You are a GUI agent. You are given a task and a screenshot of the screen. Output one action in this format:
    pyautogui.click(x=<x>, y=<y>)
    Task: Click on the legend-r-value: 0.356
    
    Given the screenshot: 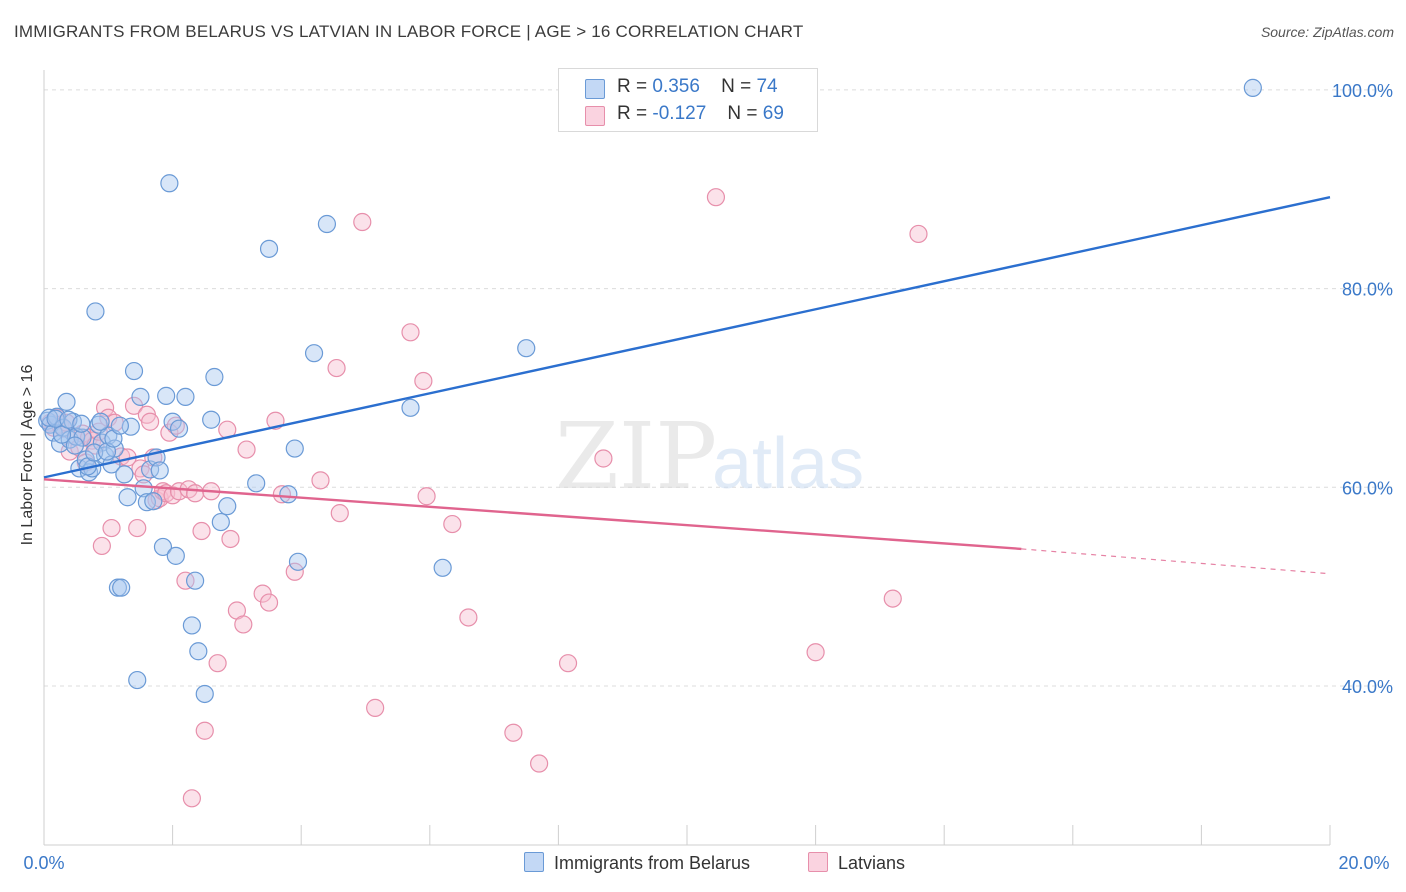 What is the action you would take?
    pyautogui.click(x=676, y=86)
    